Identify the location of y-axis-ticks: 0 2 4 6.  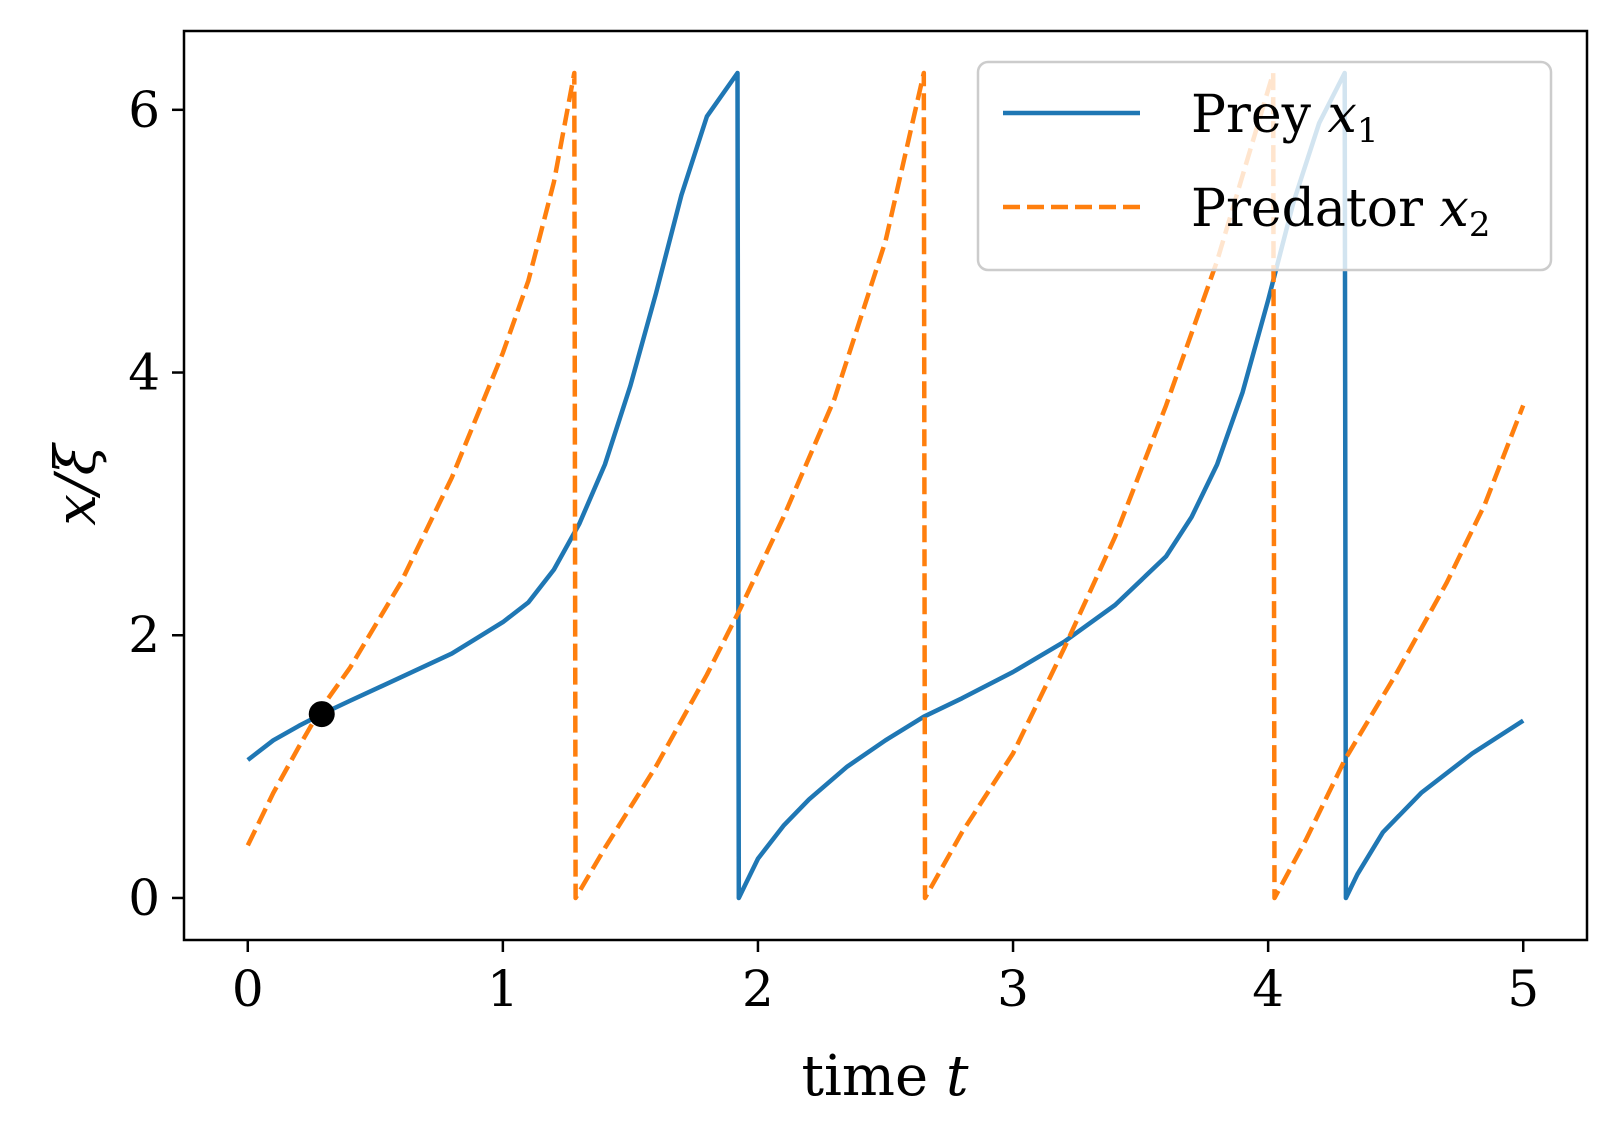
(156, 504).